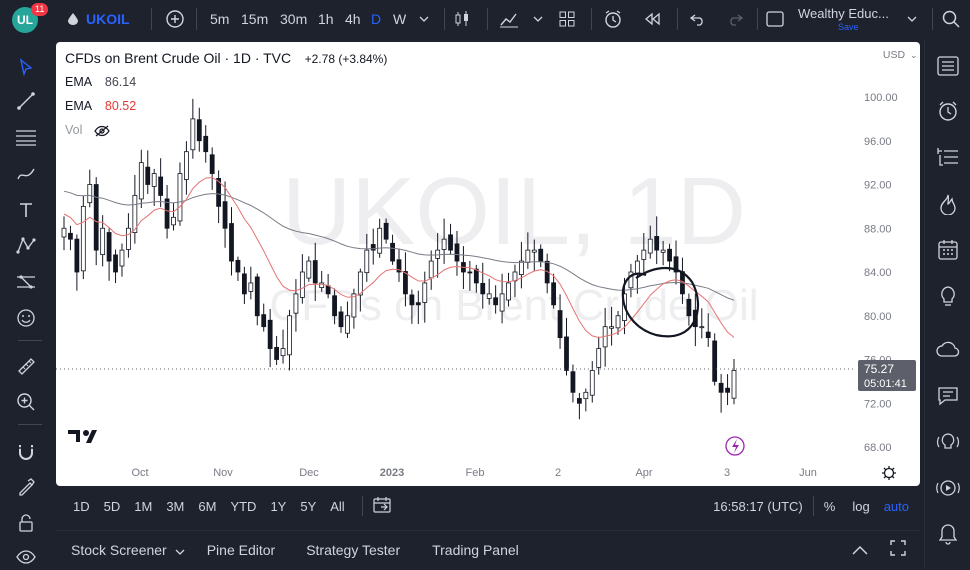  I want to click on circle-annotation, so click(660, 302).